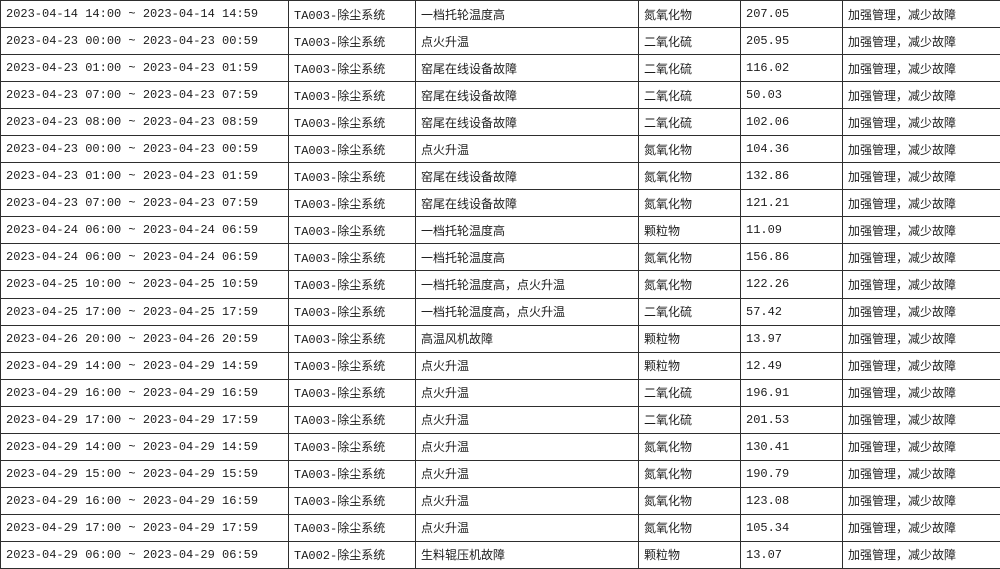 The width and height of the screenshot is (1000, 569). Describe the element at coordinates (527, 338) in the screenshot. I see `cell-fault: 高温风机故障` at that location.